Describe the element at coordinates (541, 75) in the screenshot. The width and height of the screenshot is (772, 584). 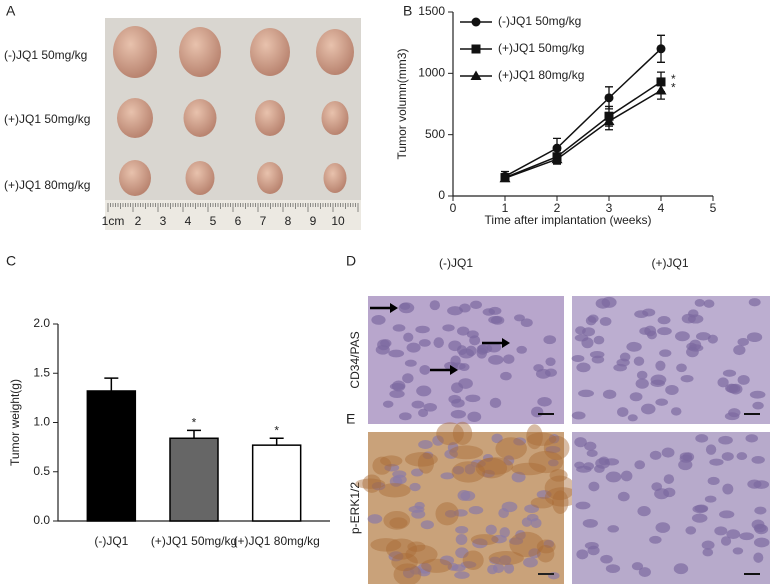
I see `legend-label: (+)JQ1 80mg/kg` at that location.